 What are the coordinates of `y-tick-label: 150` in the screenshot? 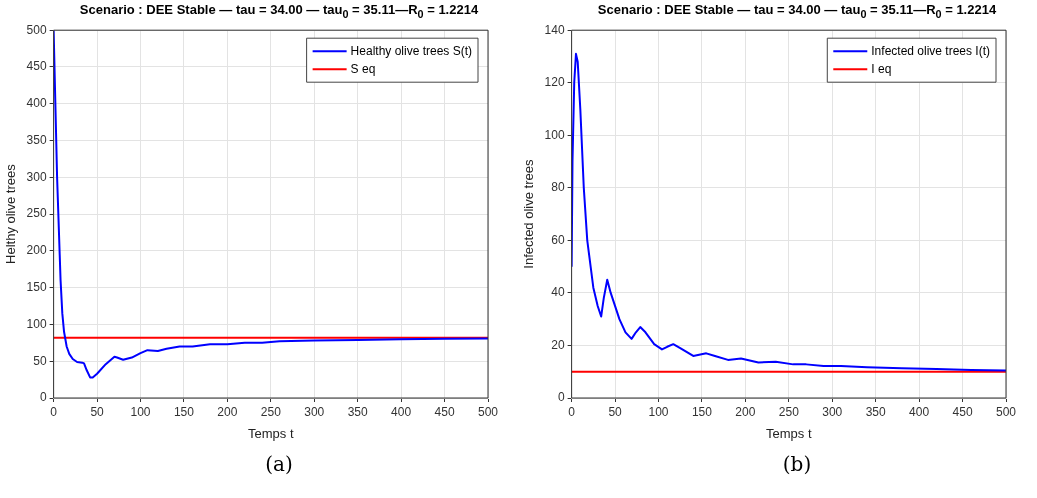 It's located at (36, 286).